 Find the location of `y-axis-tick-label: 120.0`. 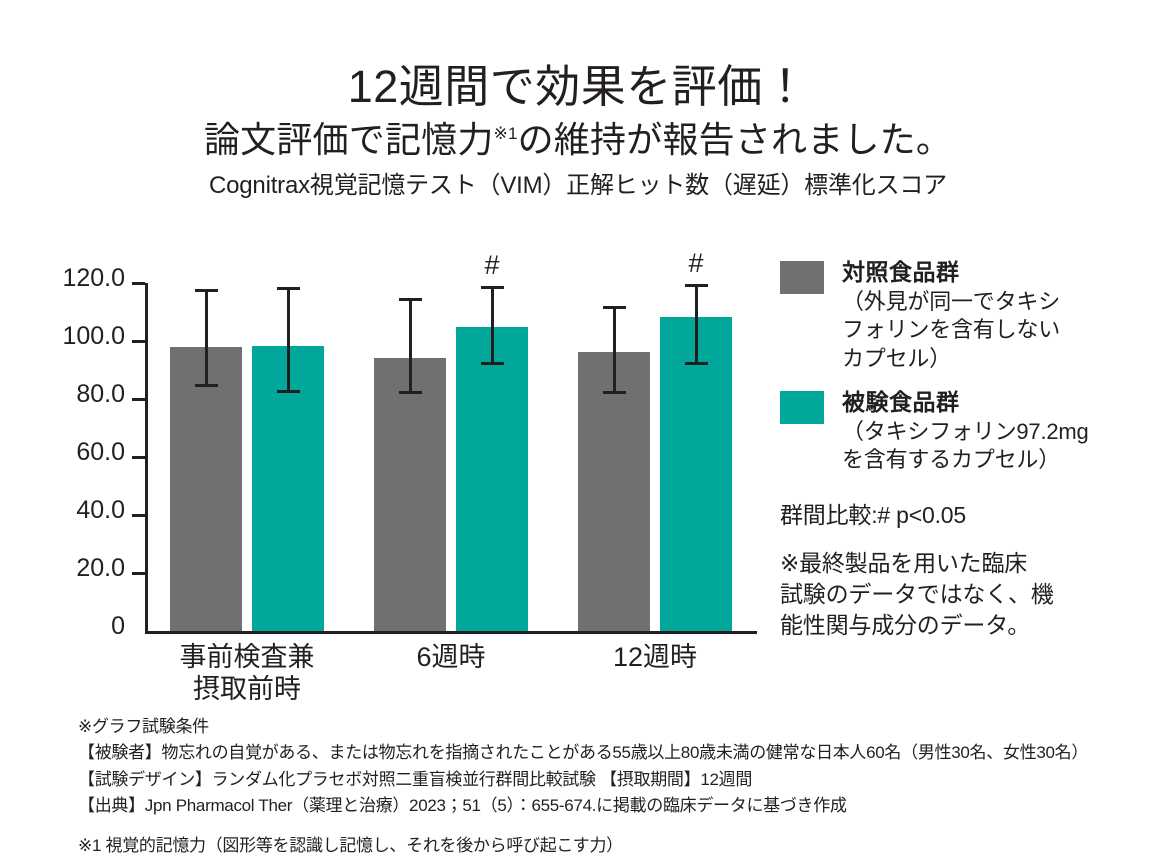

y-axis-tick-label: 120.0 is located at coordinates (93, 278).